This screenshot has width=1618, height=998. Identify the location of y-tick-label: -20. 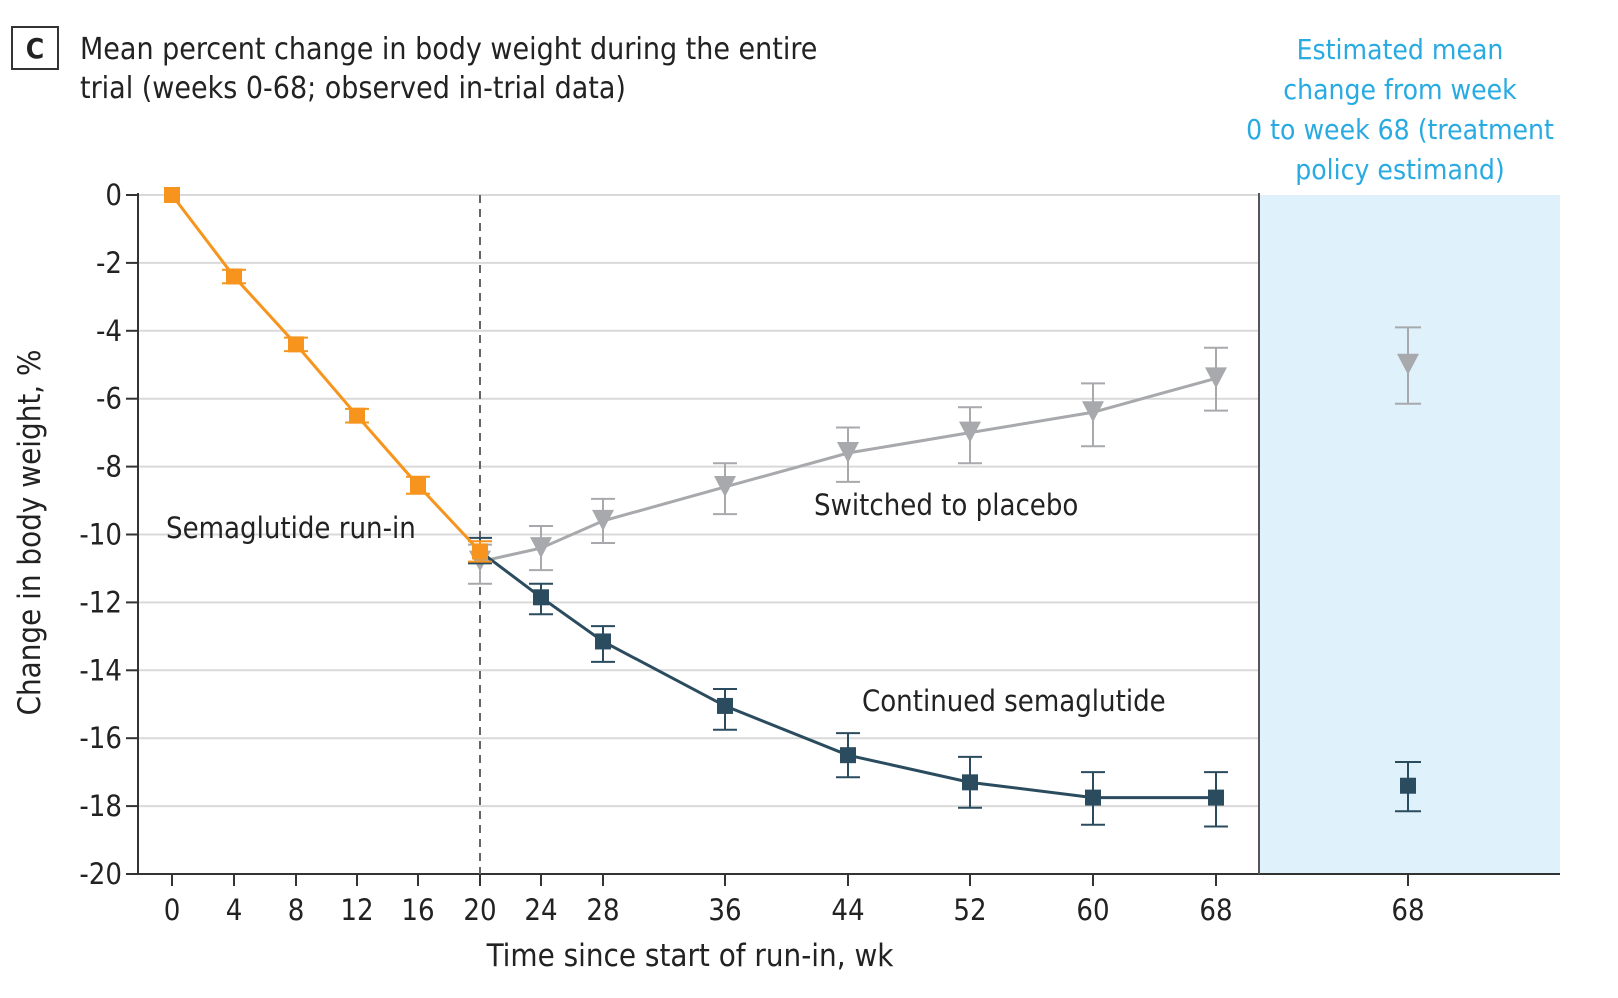
(100, 874).